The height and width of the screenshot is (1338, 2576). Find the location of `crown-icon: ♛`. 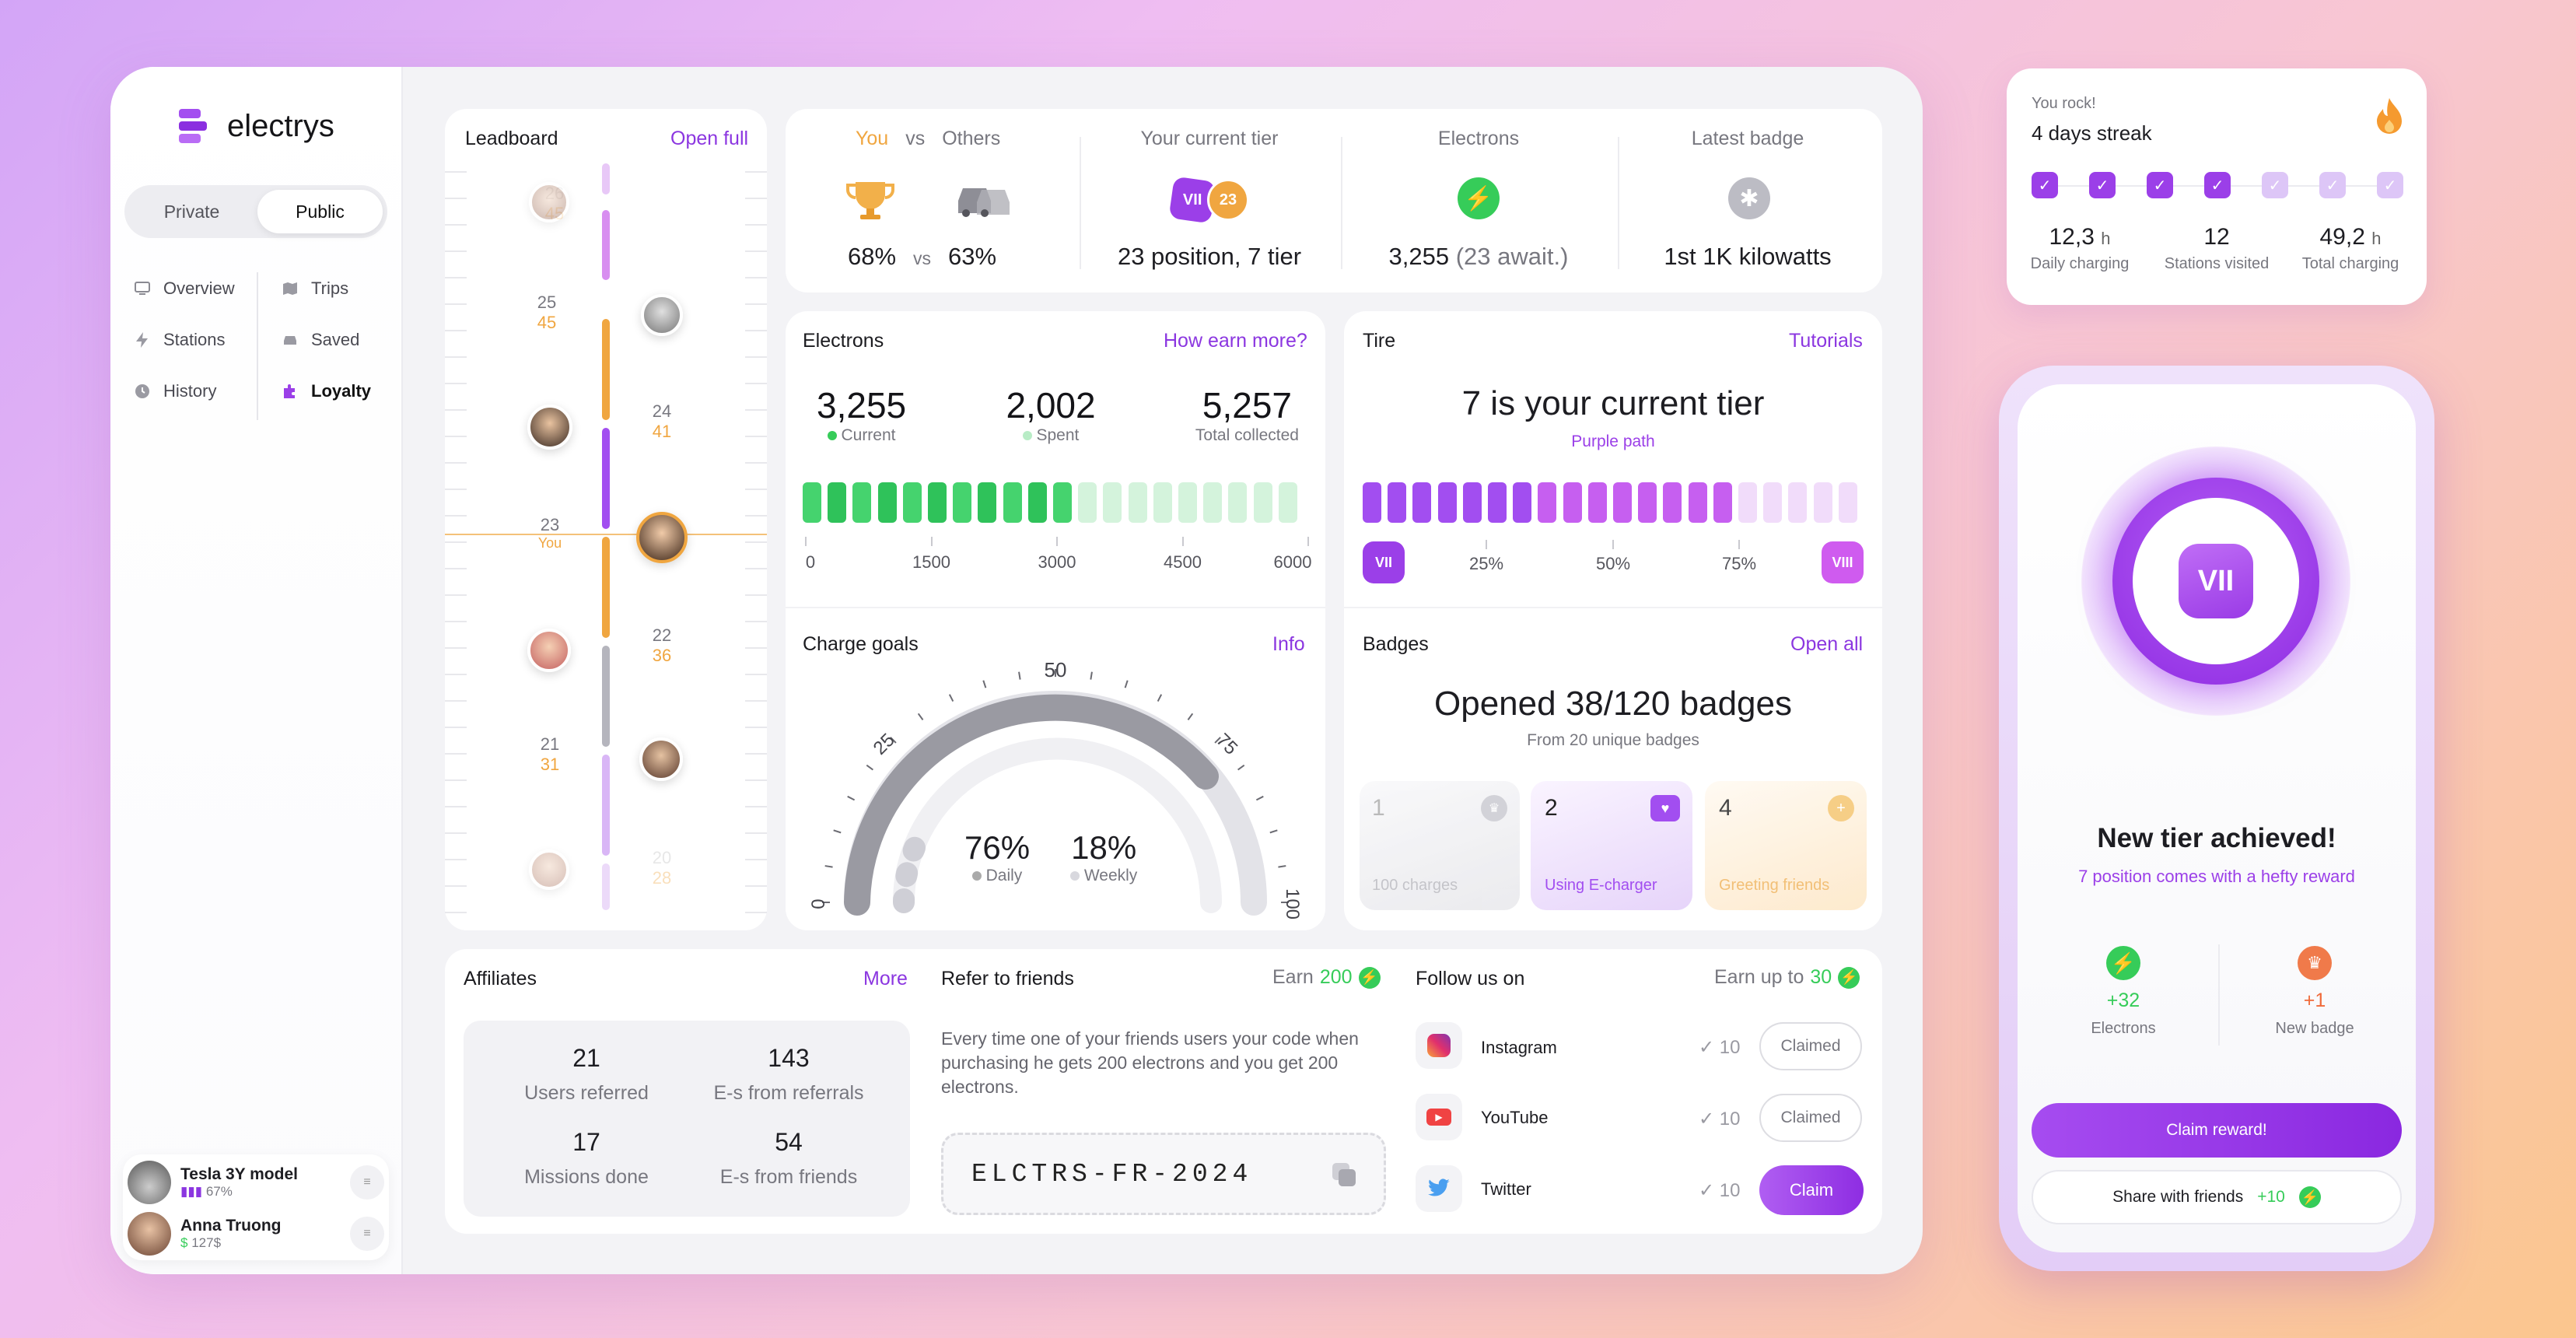

crown-icon: ♛ is located at coordinates (1494, 808).